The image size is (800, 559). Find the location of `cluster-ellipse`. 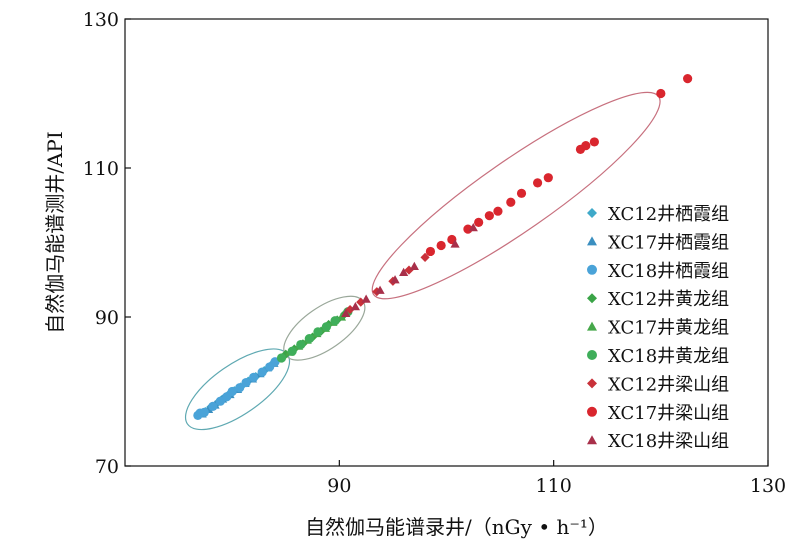

cluster-ellipse is located at coordinates (516, 195).